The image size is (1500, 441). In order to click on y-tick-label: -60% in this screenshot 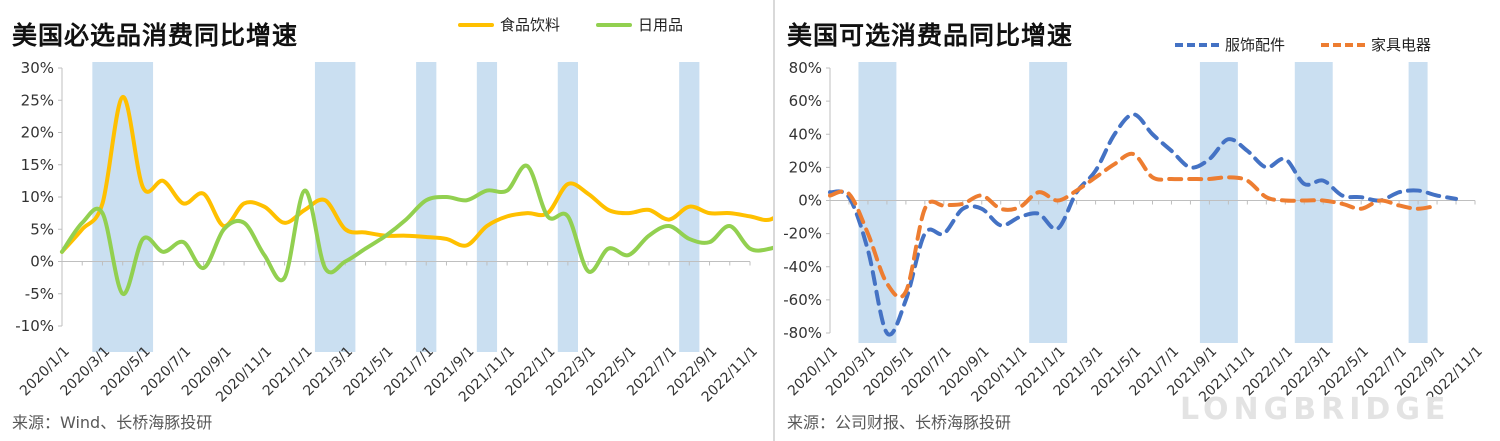, I will do `click(802, 300)`.